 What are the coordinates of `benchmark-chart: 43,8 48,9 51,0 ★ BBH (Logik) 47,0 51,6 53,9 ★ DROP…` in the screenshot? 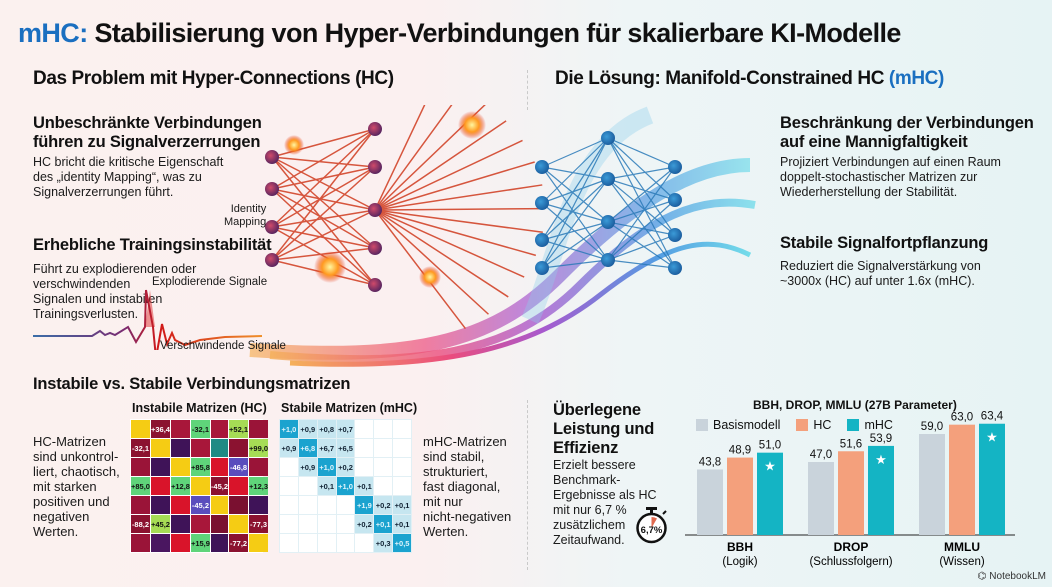 It's located at (850, 489).